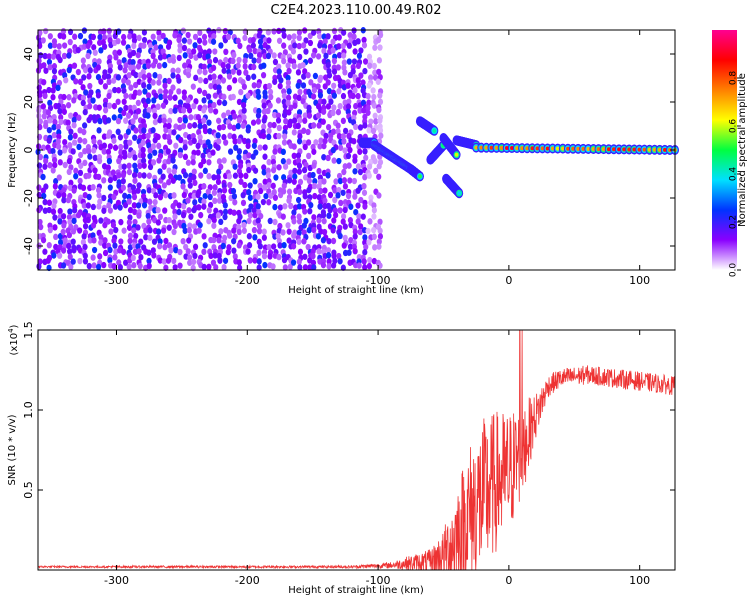  I want to click on colorbar-gradient, so click(724, 150).